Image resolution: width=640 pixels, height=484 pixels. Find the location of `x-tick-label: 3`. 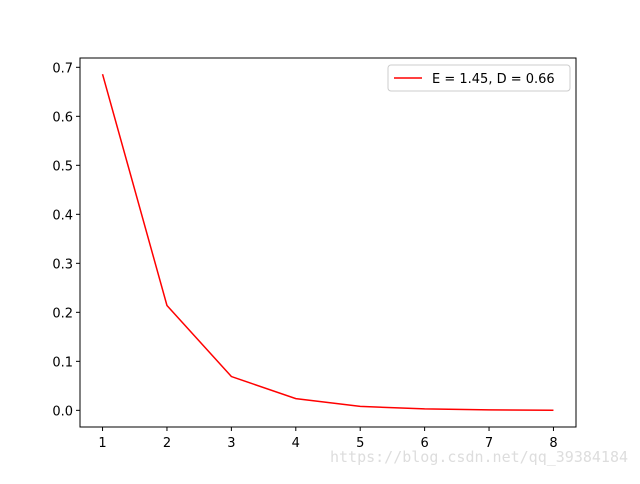

x-tick-label: 3 is located at coordinates (231, 443).